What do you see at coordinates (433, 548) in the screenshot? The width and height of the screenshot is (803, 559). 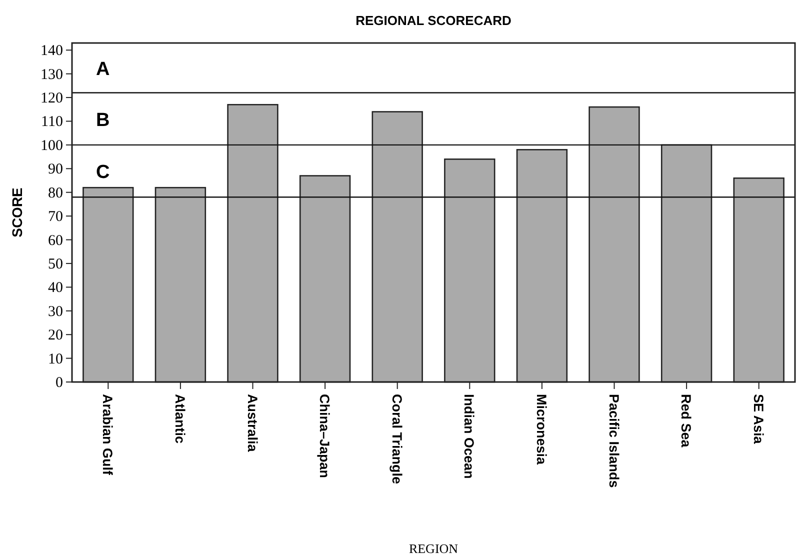 I see `x-axis-title: REGION` at bounding box center [433, 548].